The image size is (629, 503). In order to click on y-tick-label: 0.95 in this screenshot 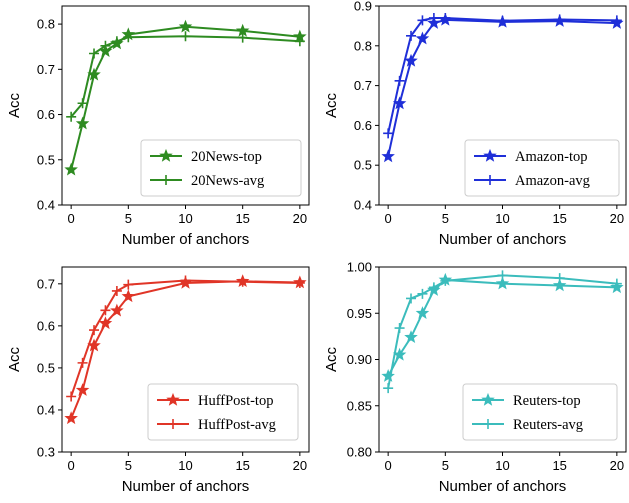, I will do `click(359, 313)`.